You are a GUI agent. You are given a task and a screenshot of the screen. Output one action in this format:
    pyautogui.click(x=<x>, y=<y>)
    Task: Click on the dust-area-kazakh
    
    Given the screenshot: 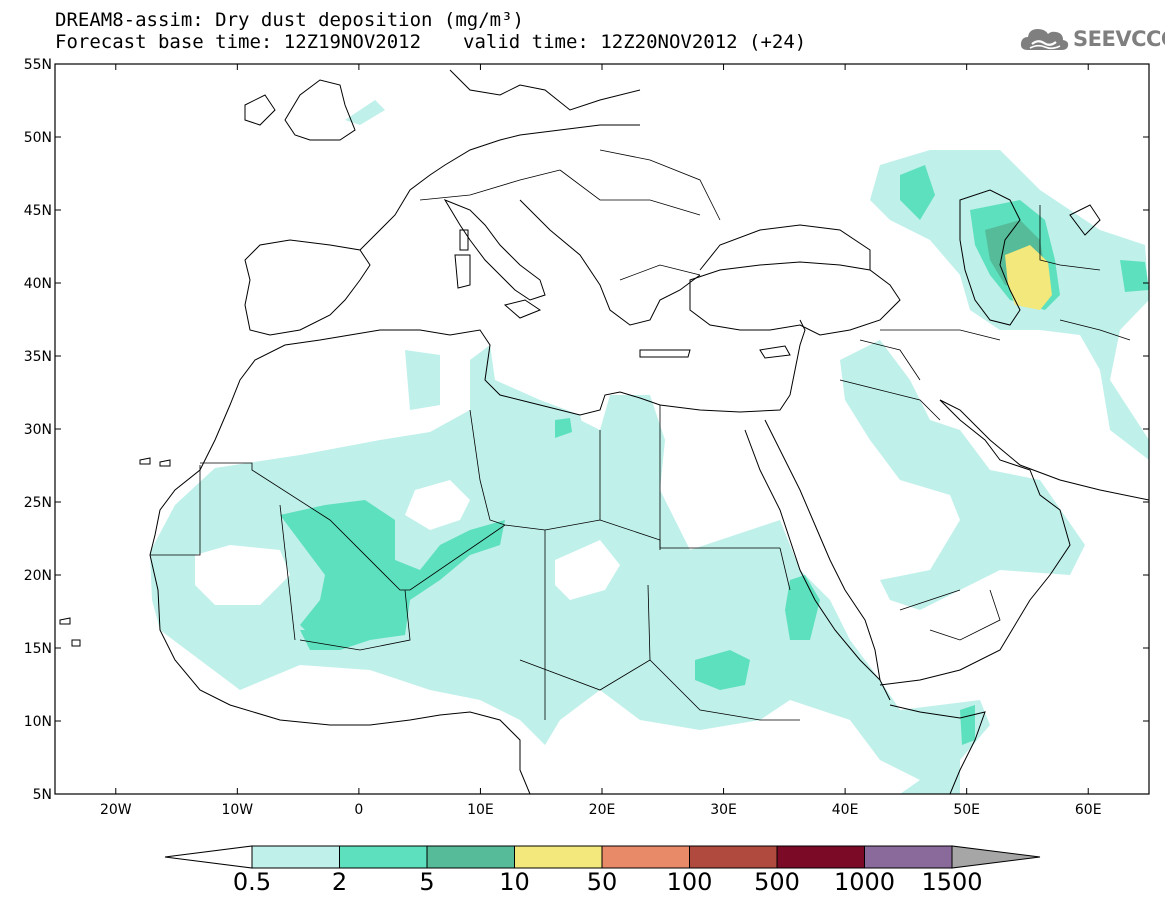 What is the action you would take?
    pyautogui.click(x=917, y=192)
    